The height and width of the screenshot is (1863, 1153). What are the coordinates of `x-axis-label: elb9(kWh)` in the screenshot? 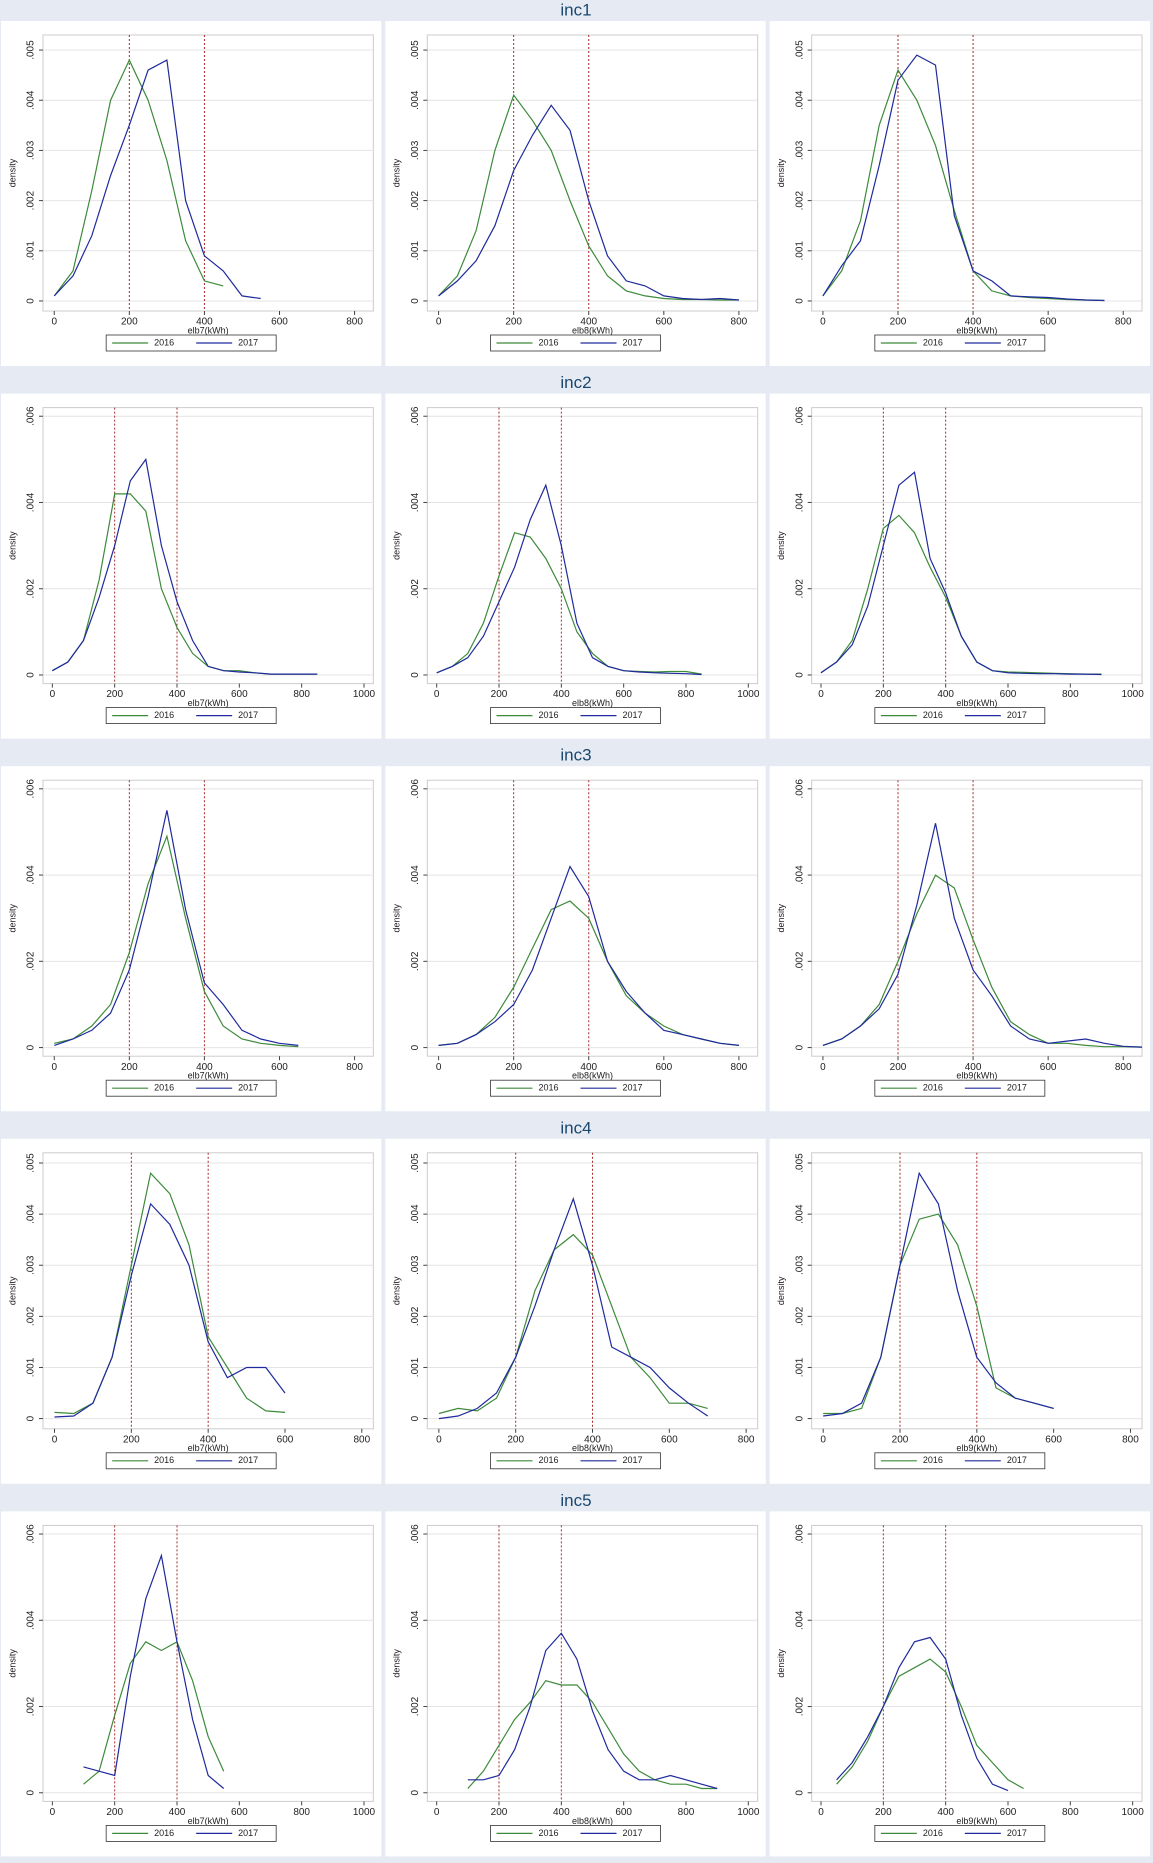 It's located at (976, 703).